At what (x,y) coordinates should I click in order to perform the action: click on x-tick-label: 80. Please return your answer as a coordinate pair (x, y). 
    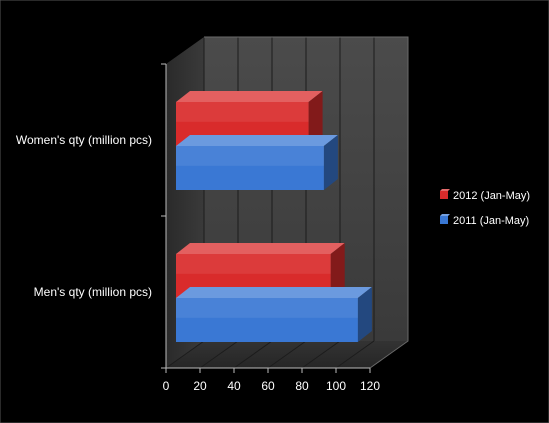
    Looking at the image, I should click on (302, 386).